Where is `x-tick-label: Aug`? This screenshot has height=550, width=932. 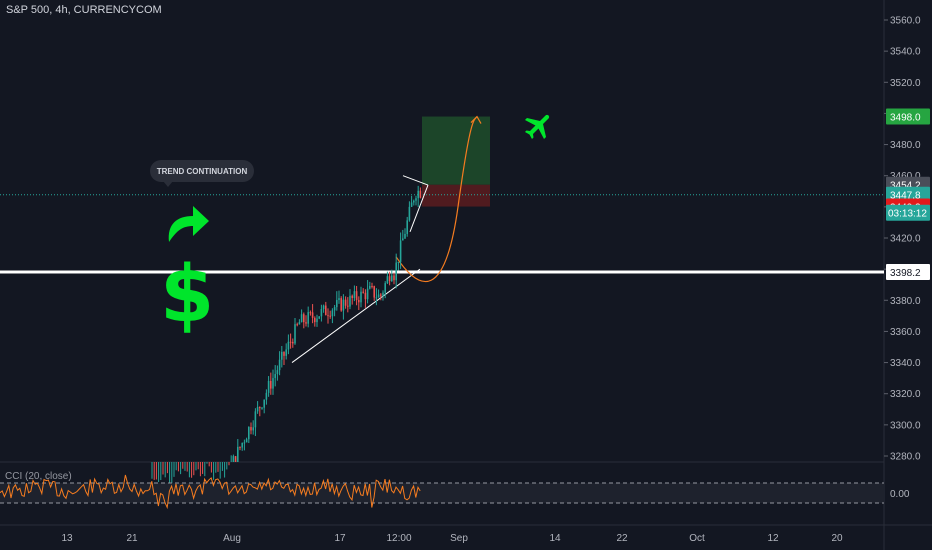
x-tick-label: Aug is located at coordinates (232, 538).